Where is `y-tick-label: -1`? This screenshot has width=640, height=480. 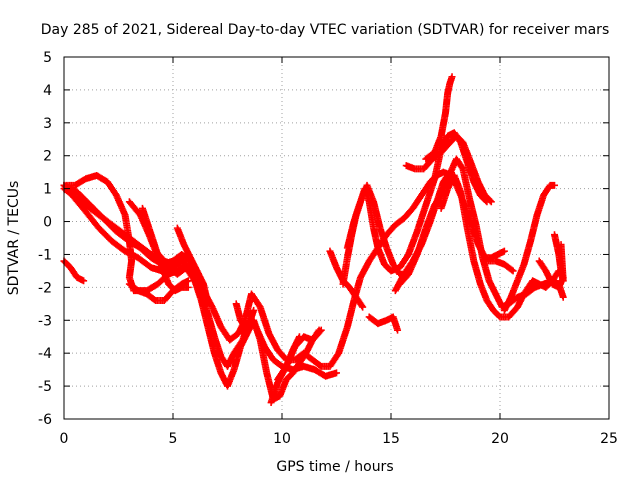
y-tick-label: -1 is located at coordinates (45, 255).